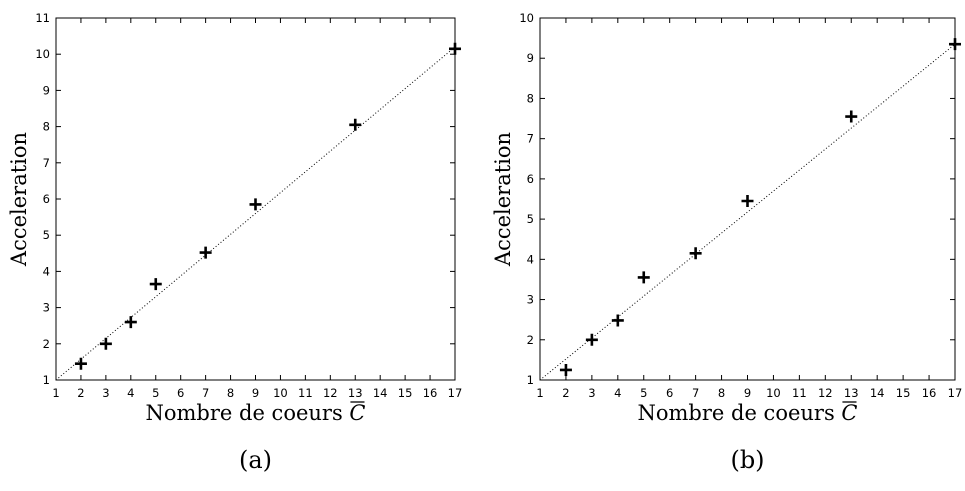 The width and height of the screenshot is (965, 491). What do you see at coordinates (747, 460) in the screenshot?
I see `panel-caption: (b)` at bounding box center [747, 460].